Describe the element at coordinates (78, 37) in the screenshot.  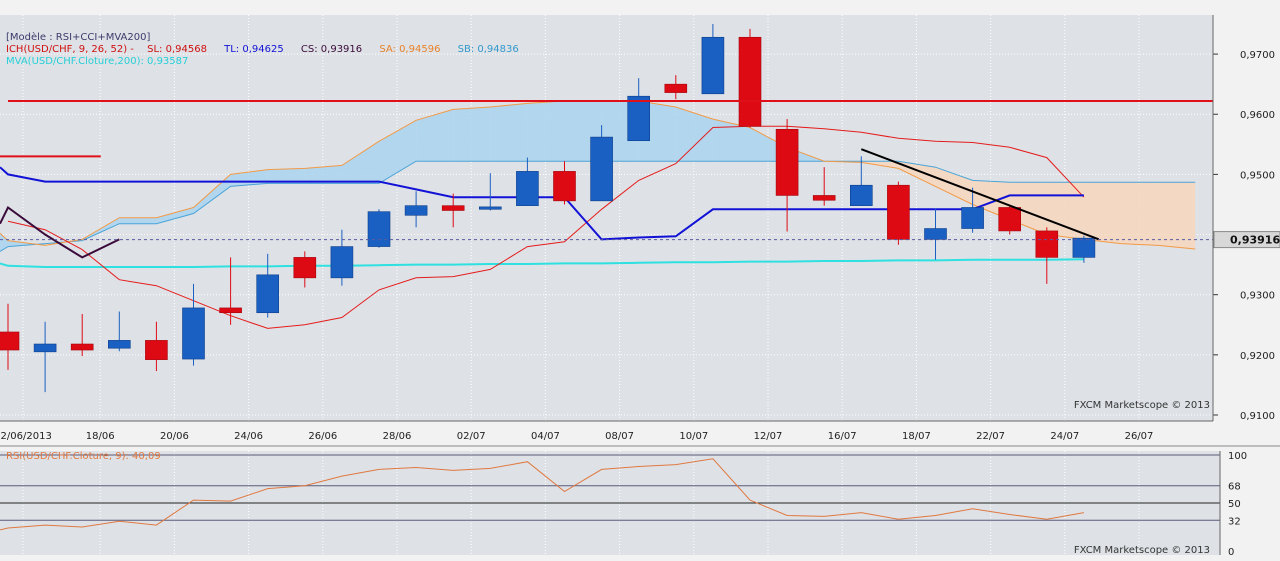
I see `legend-model-text: [Modèle : RSI+CCI+MVA200]` at that location.